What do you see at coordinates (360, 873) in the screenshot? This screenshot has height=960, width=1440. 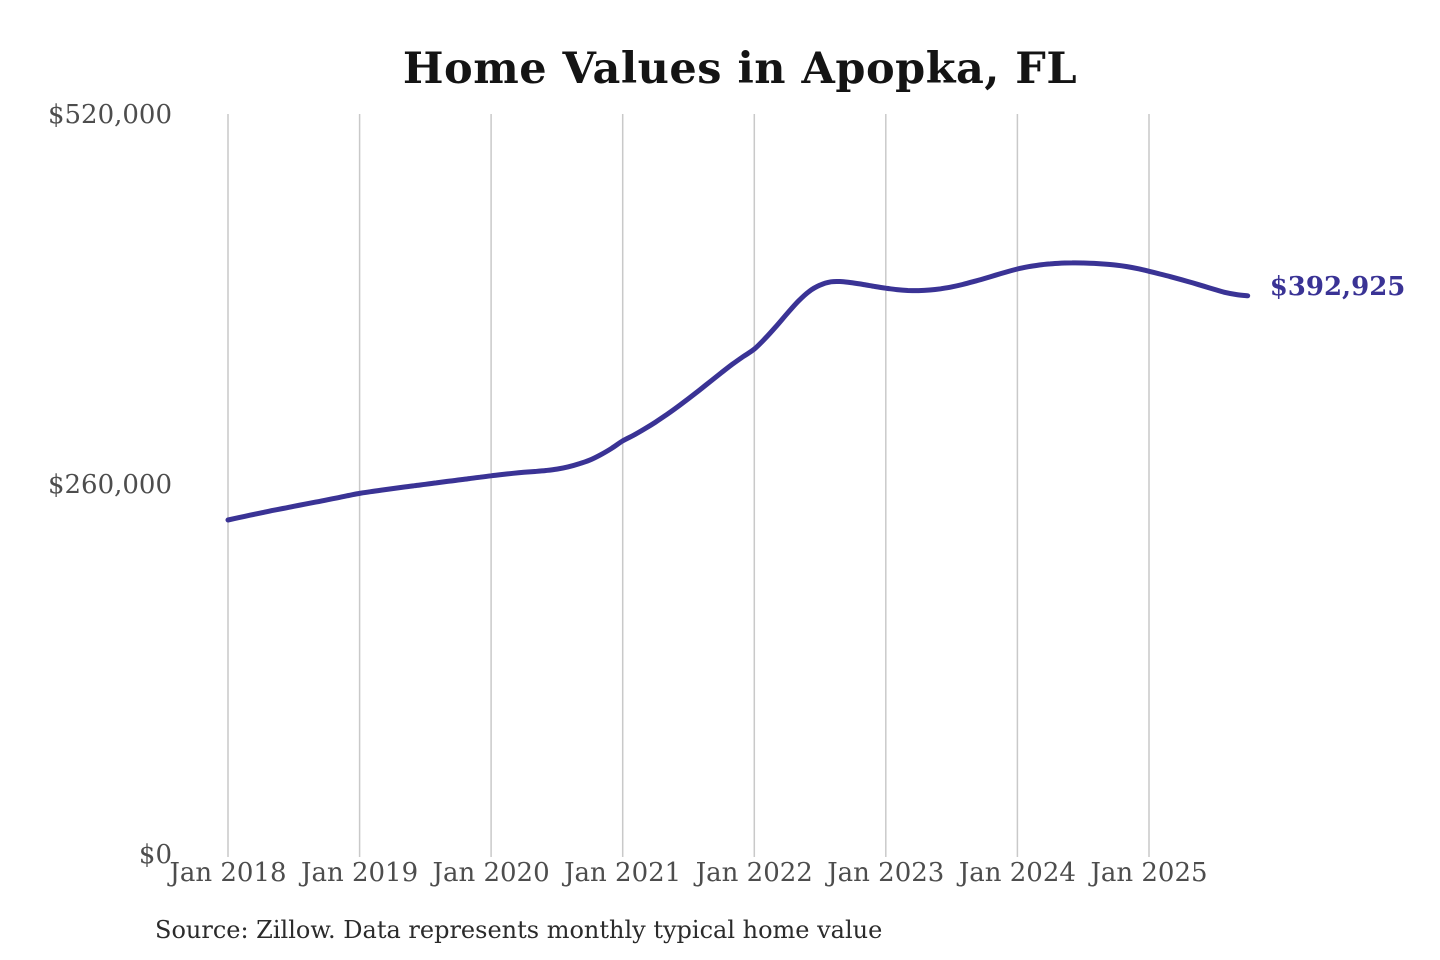 I see `x-tick-label: Jan 2019` at bounding box center [360, 873].